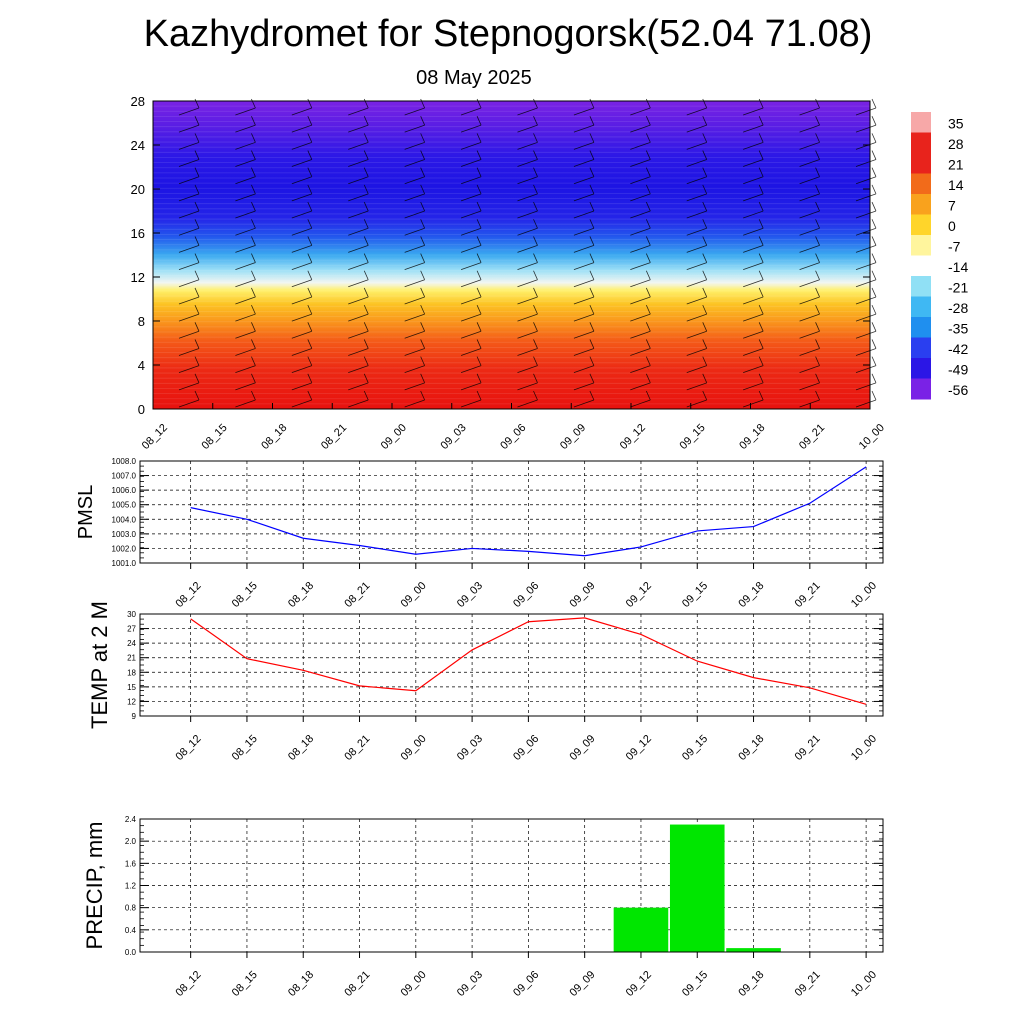 The width and height of the screenshot is (1024, 1024). I want to click on x-tick-label: 08_18, so click(274, 437).